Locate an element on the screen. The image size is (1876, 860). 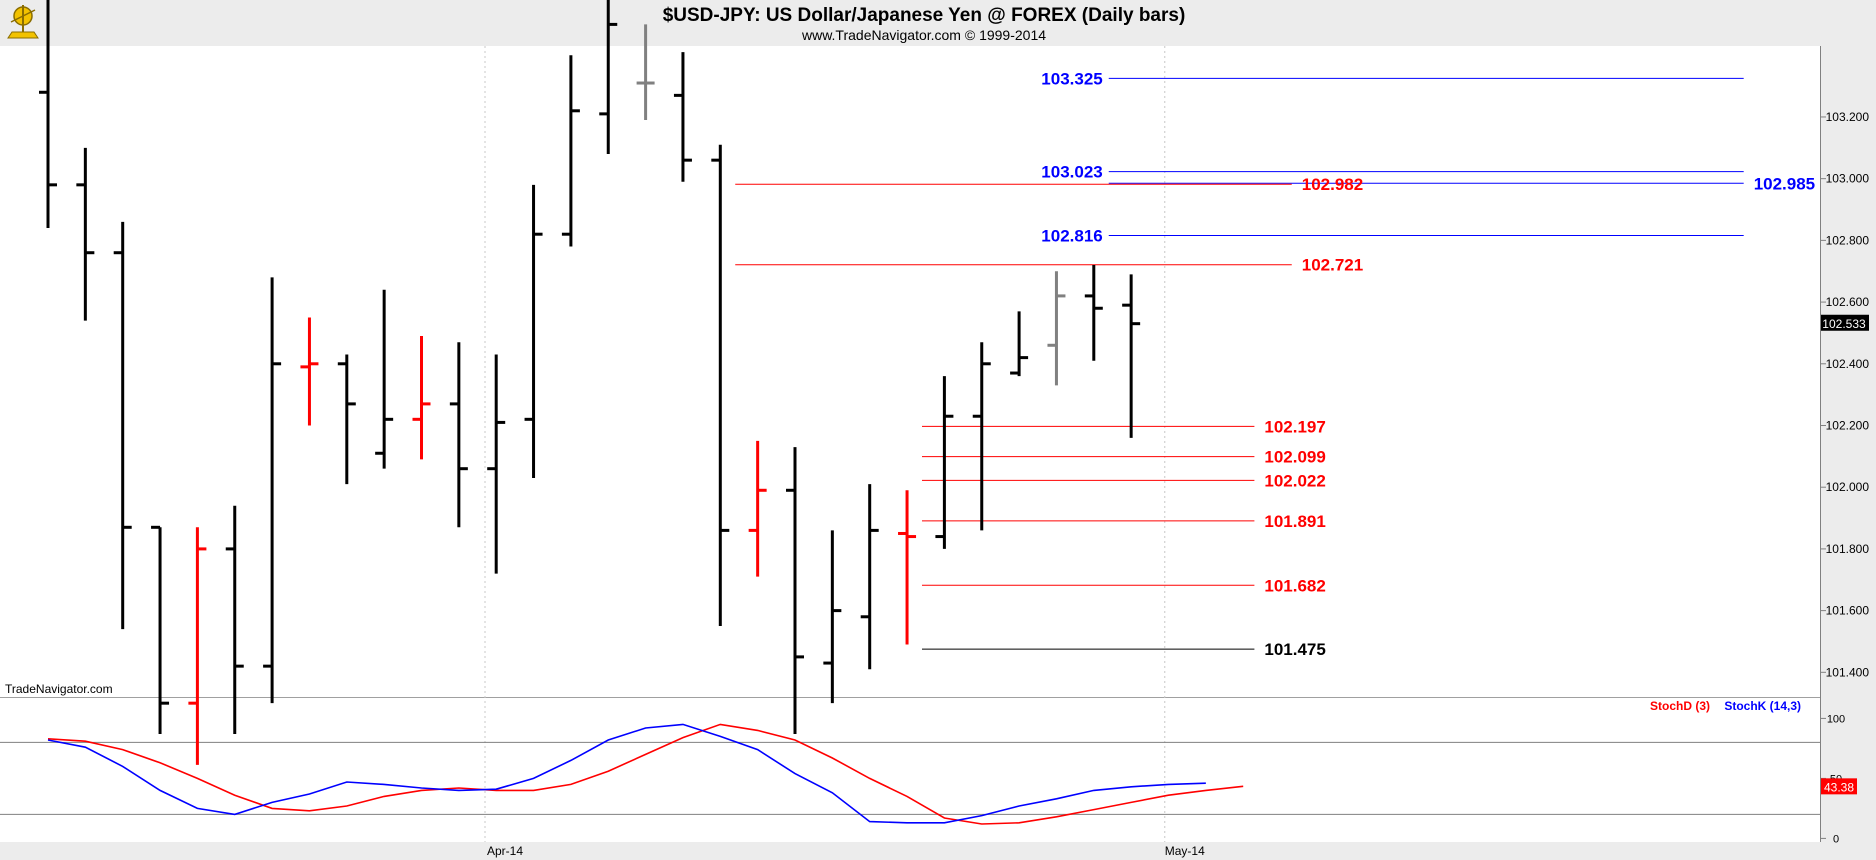
level-label: 102.721 is located at coordinates (1332, 265).